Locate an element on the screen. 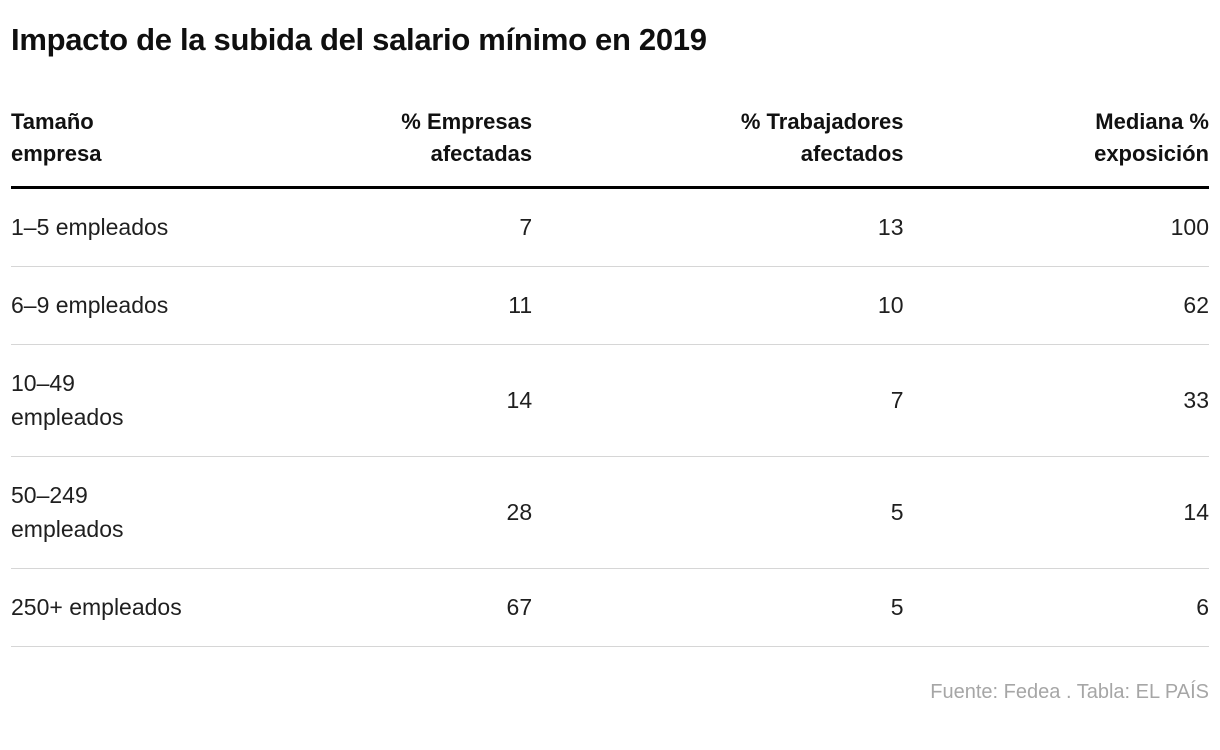 The height and width of the screenshot is (750, 1220). column-header: % Empresas afectadas is located at coordinates (421, 147).